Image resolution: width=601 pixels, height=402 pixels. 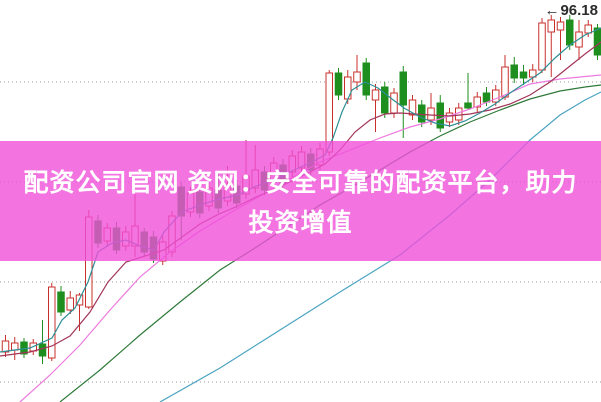 What do you see at coordinates (552, 10) in the screenshot?
I see `left-arrow-icon: ←` at bounding box center [552, 10].